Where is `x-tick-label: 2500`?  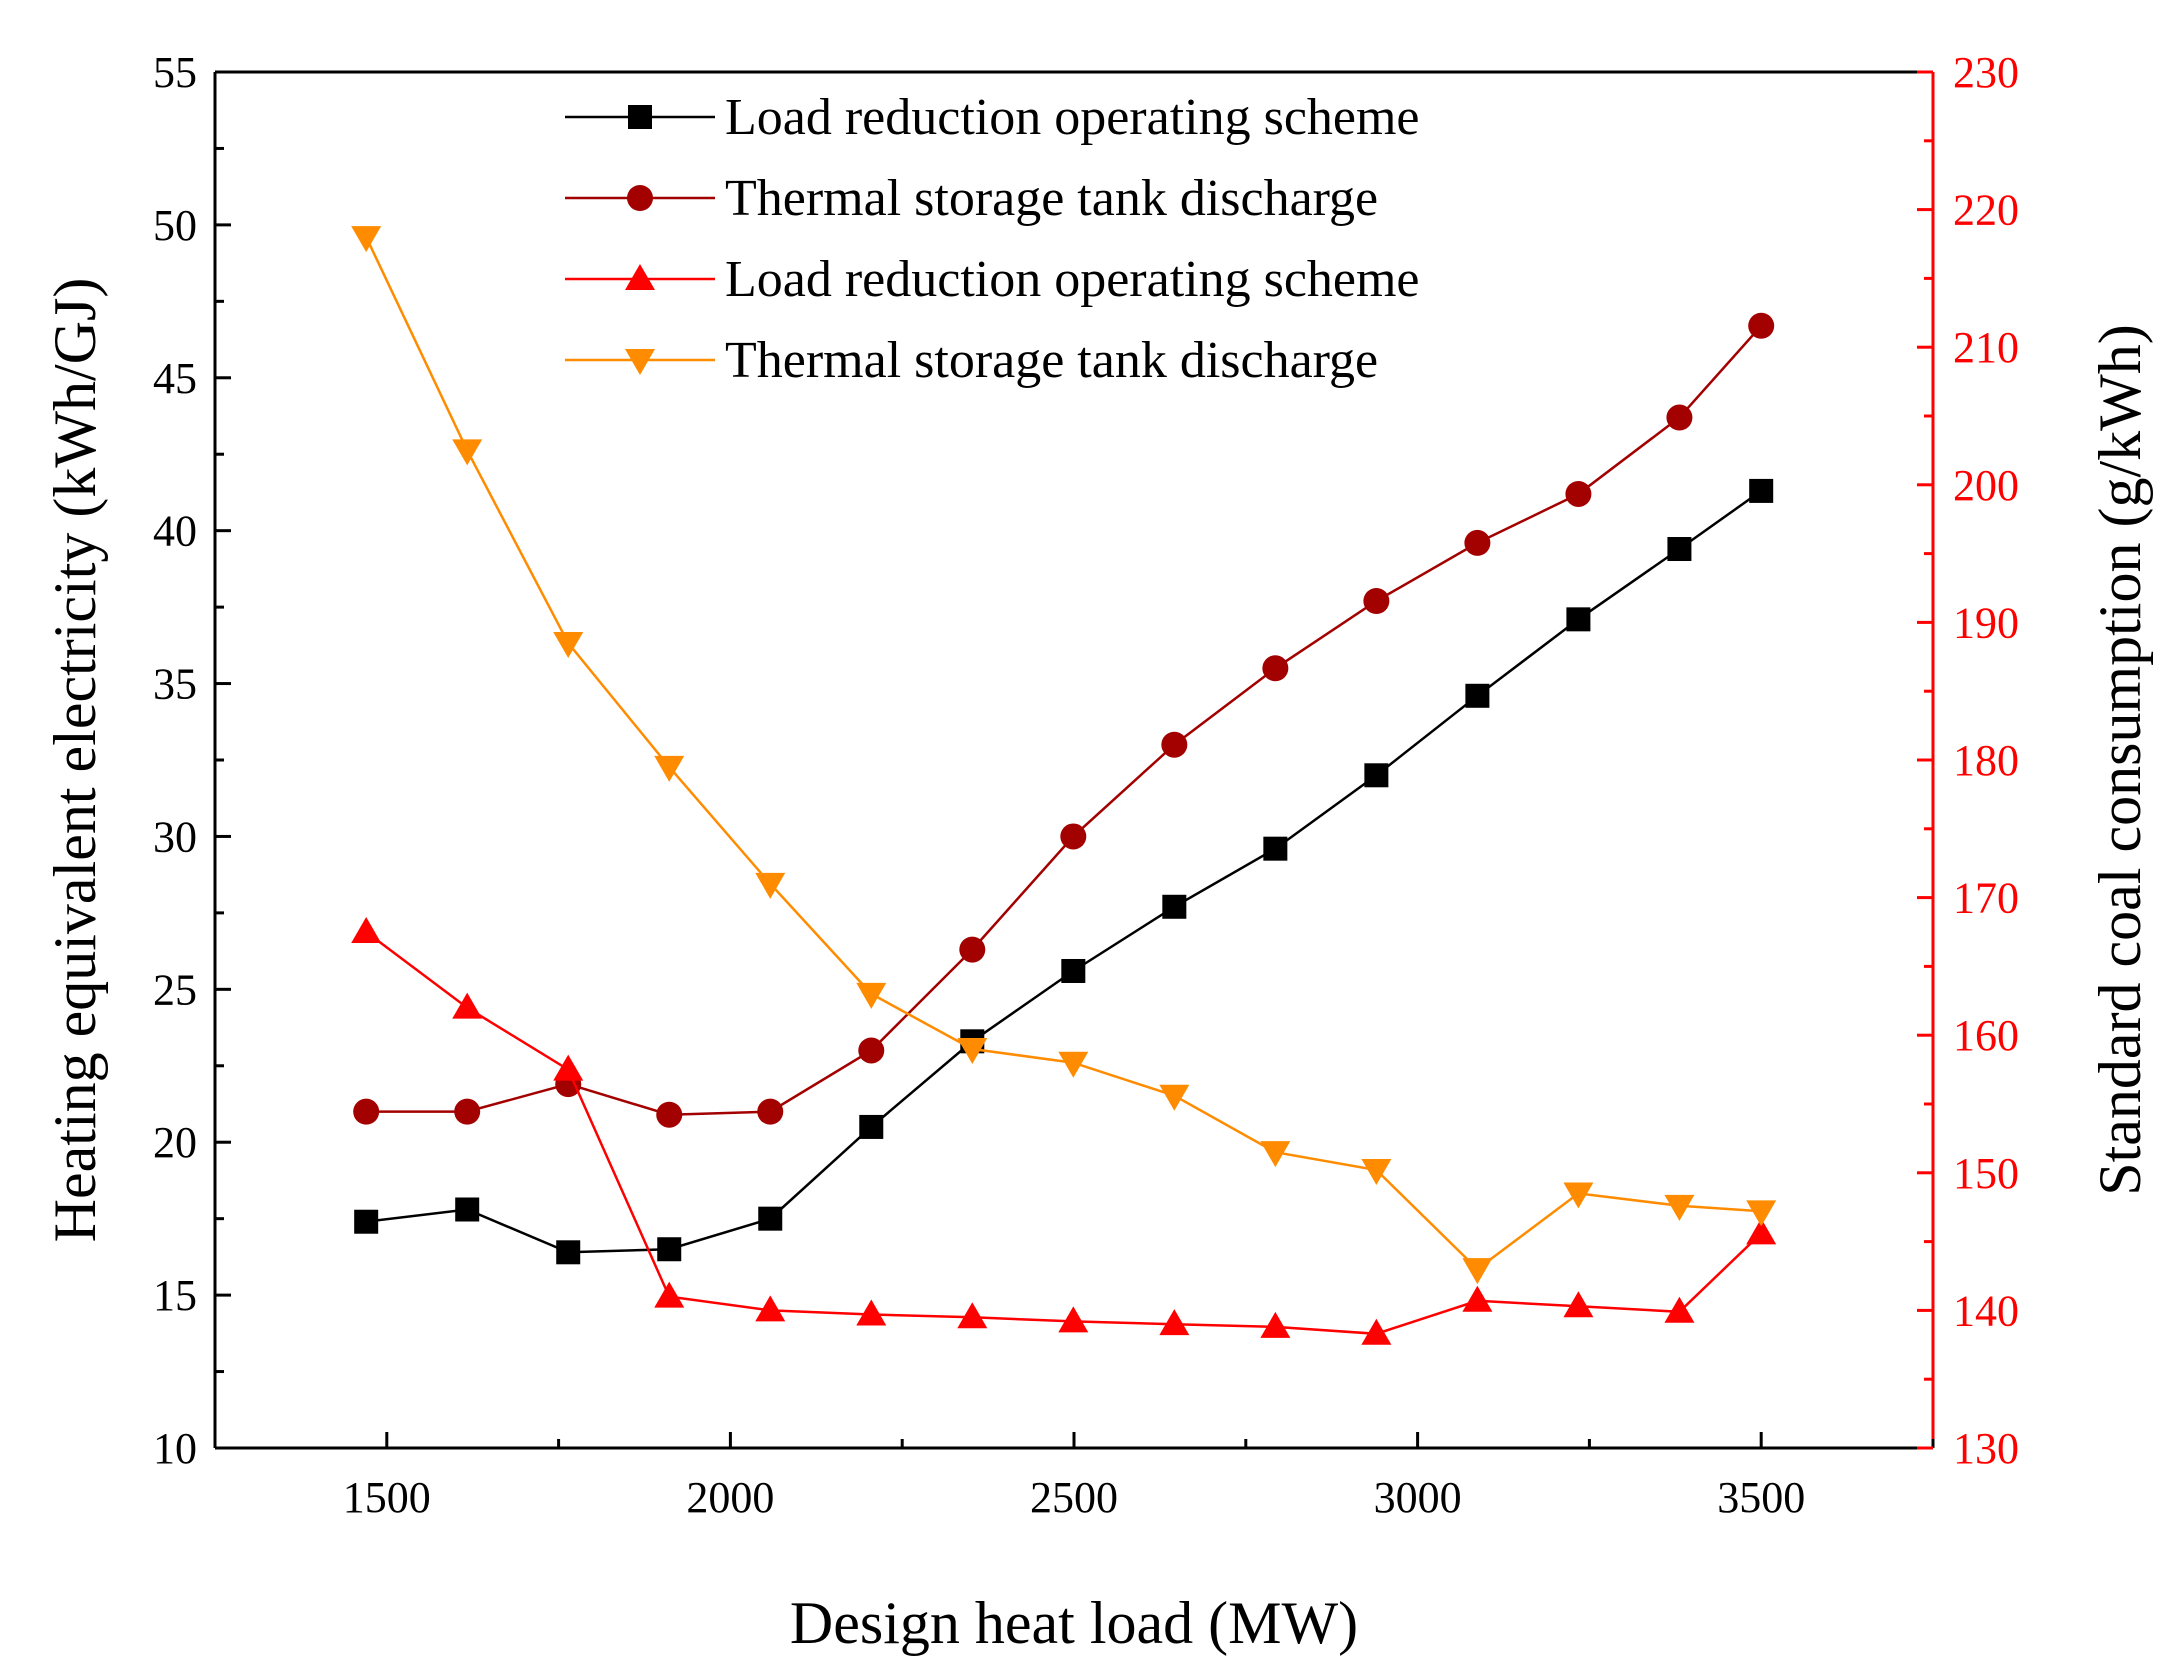 x-tick-label: 2500 is located at coordinates (1074, 1497).